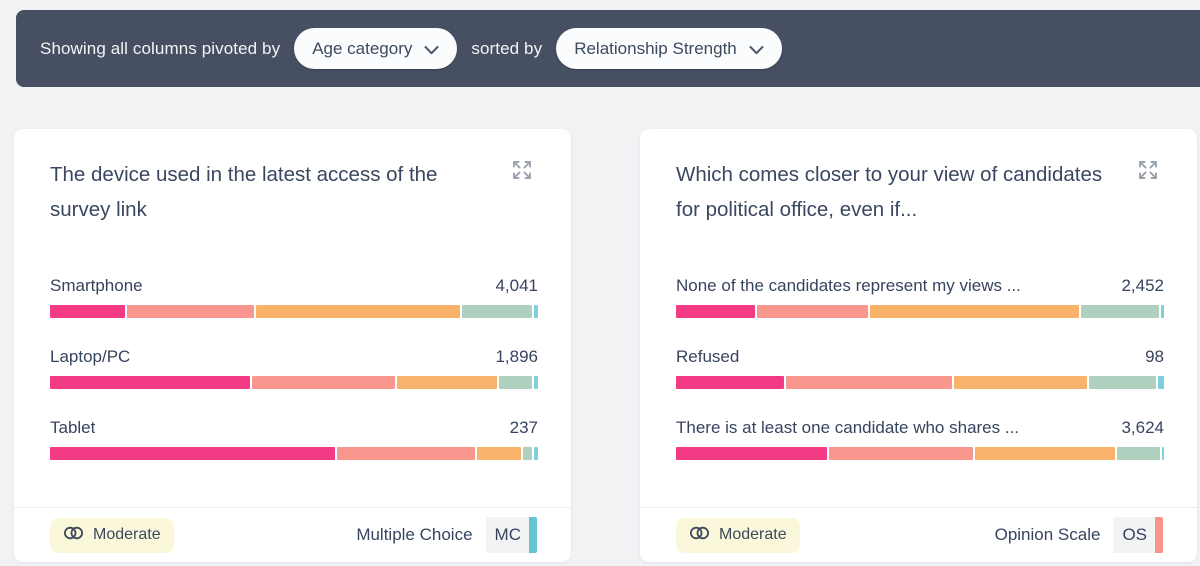 This screenshot has height=566, width=1200. Describe the element at coordinates (294, 368) in the screenshot. I see `answer-row: Laptop/PC 1,896` at that location.